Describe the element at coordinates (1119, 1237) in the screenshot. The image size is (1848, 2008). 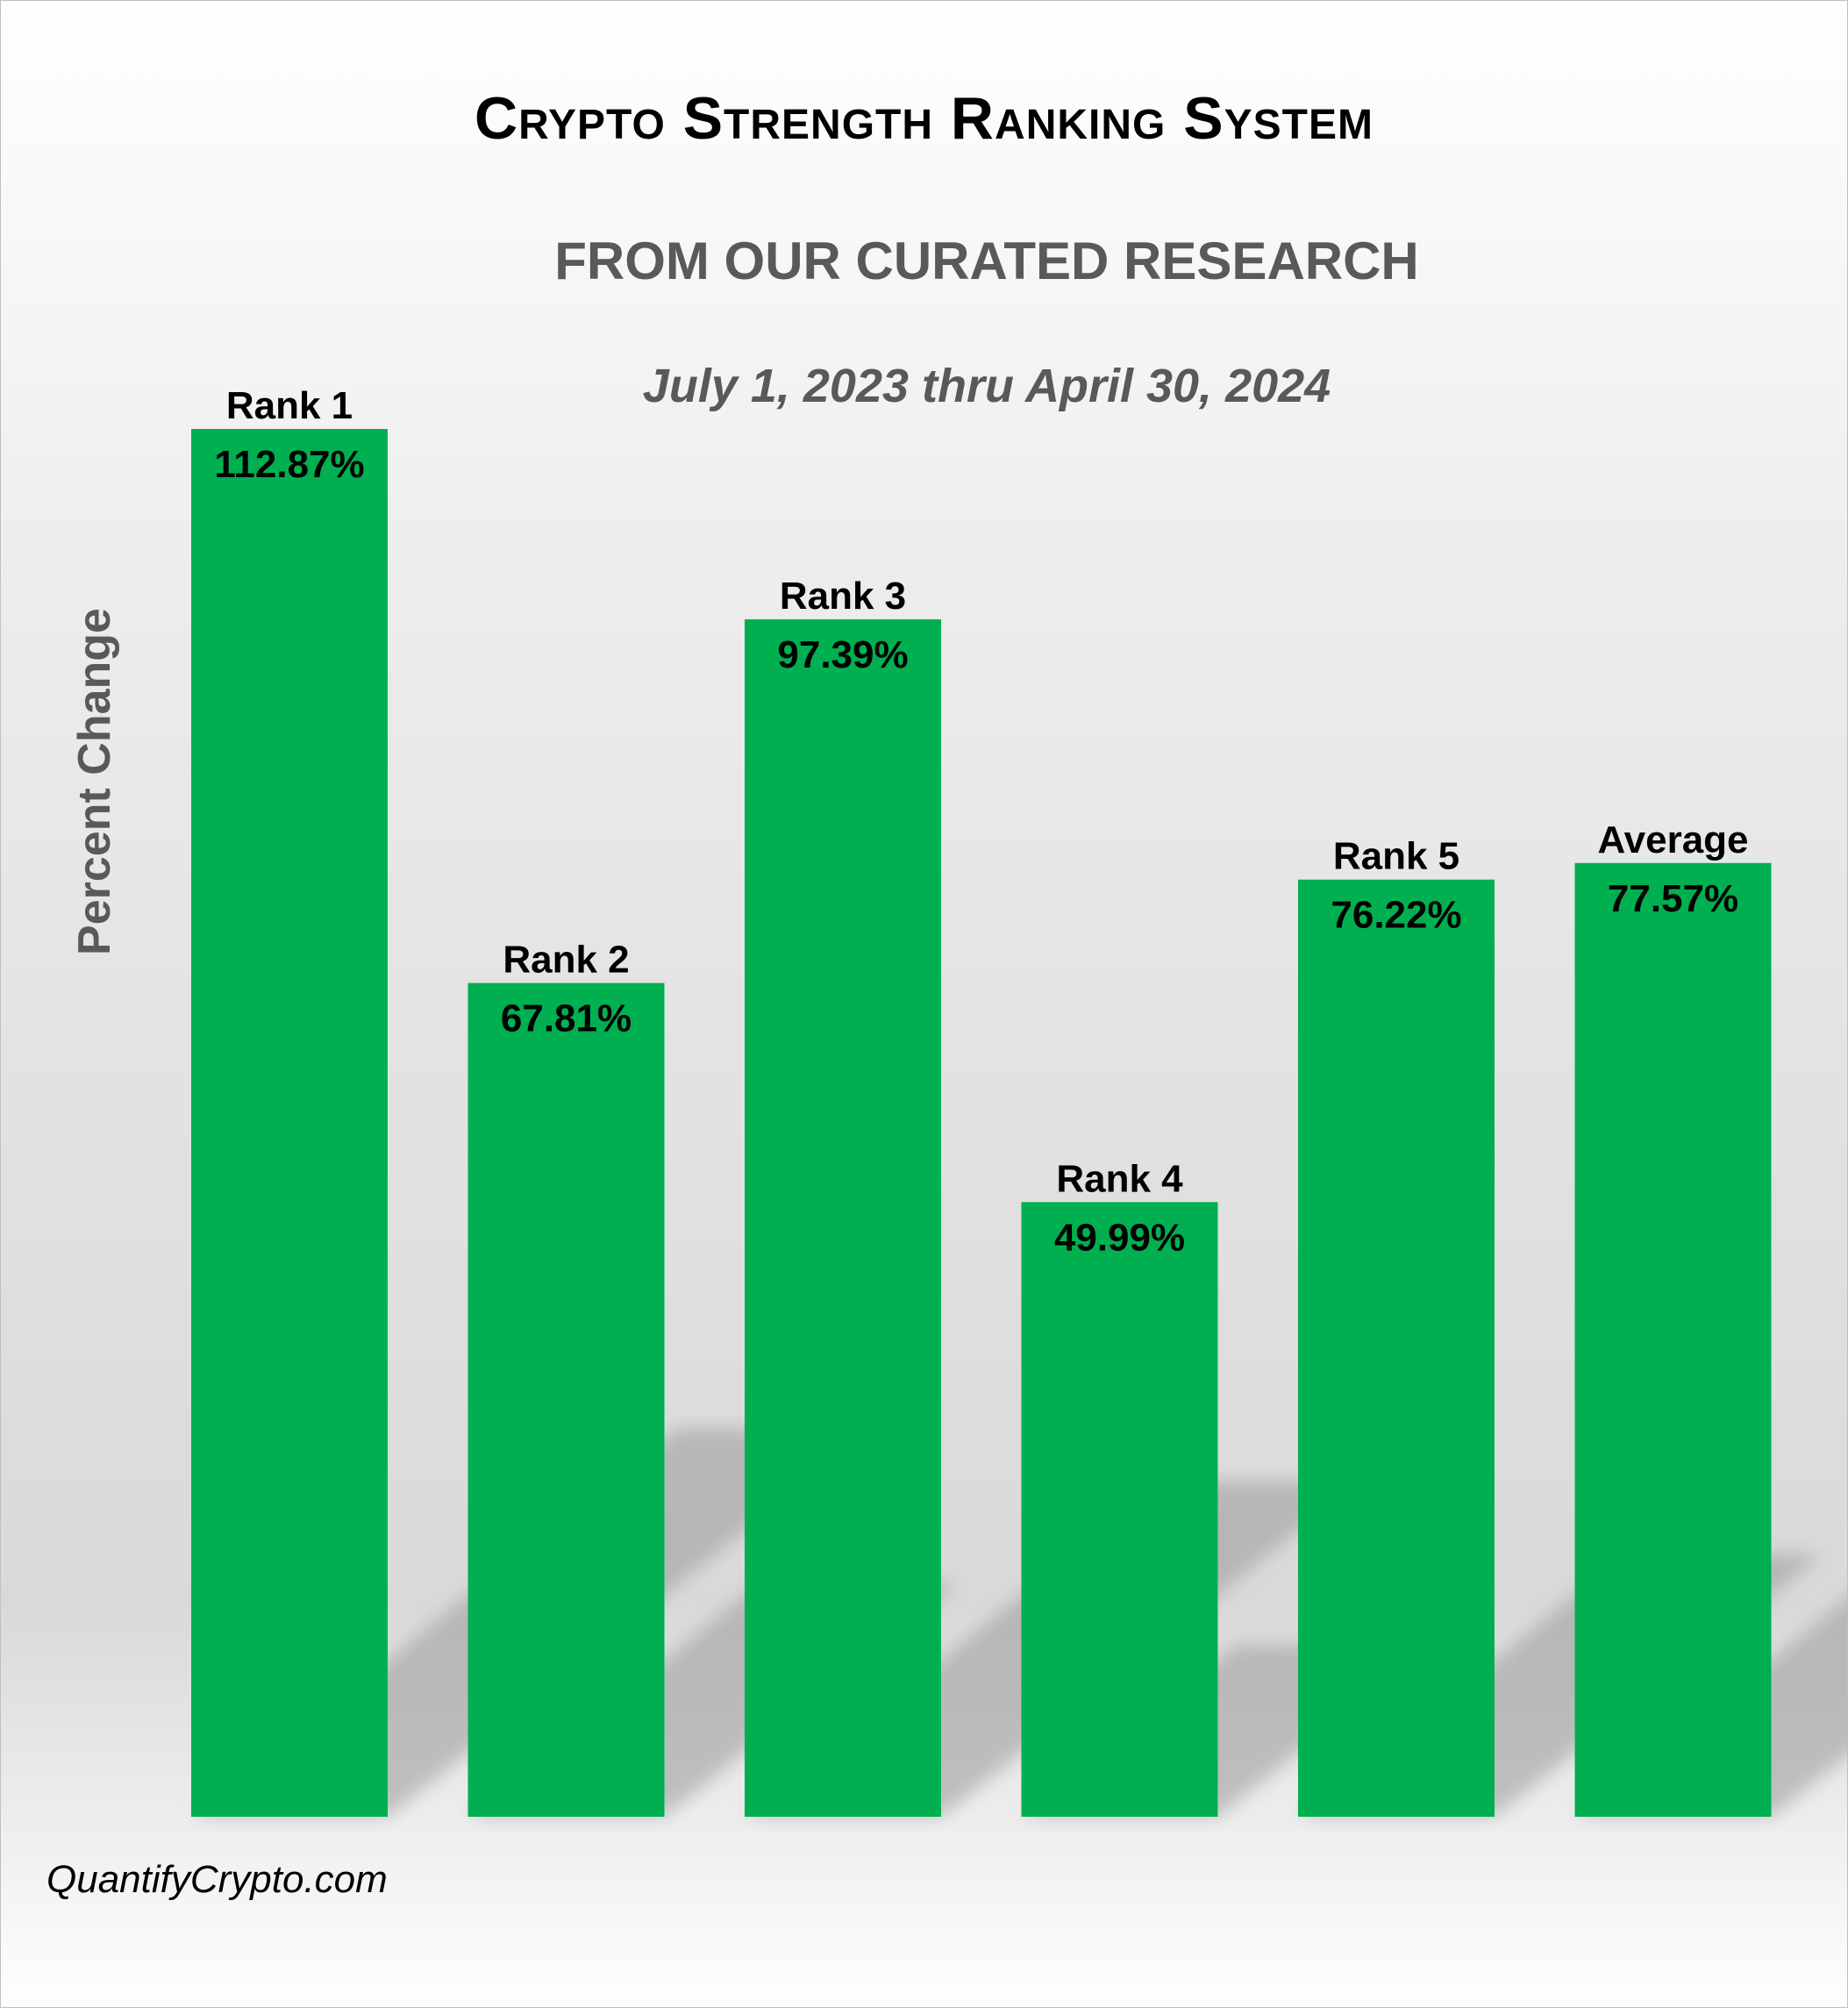
I see `bar-value-label: 49.99%` at that location.